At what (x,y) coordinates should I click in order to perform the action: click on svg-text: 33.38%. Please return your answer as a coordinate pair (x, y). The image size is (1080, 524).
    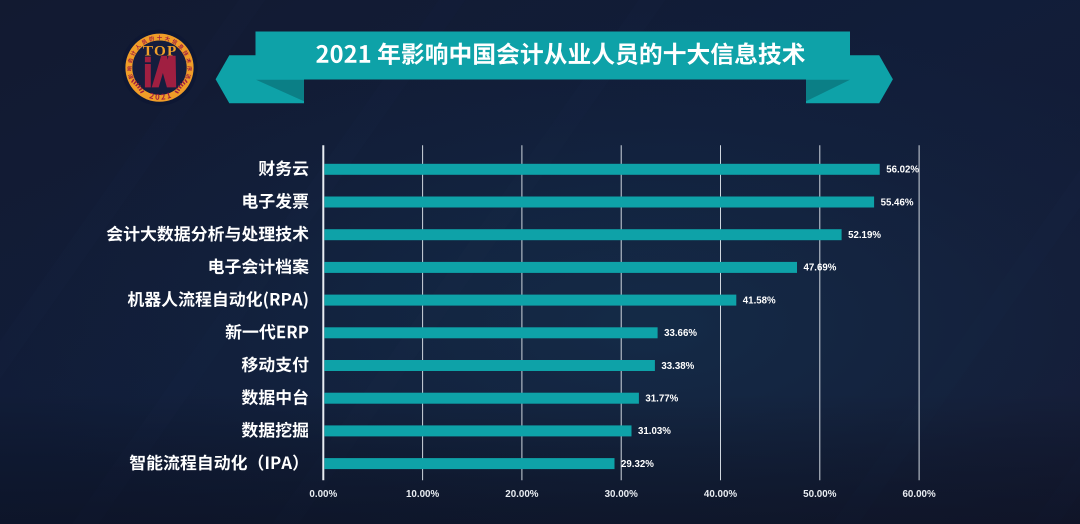
    Looking at the image, I should click on (677, 366).